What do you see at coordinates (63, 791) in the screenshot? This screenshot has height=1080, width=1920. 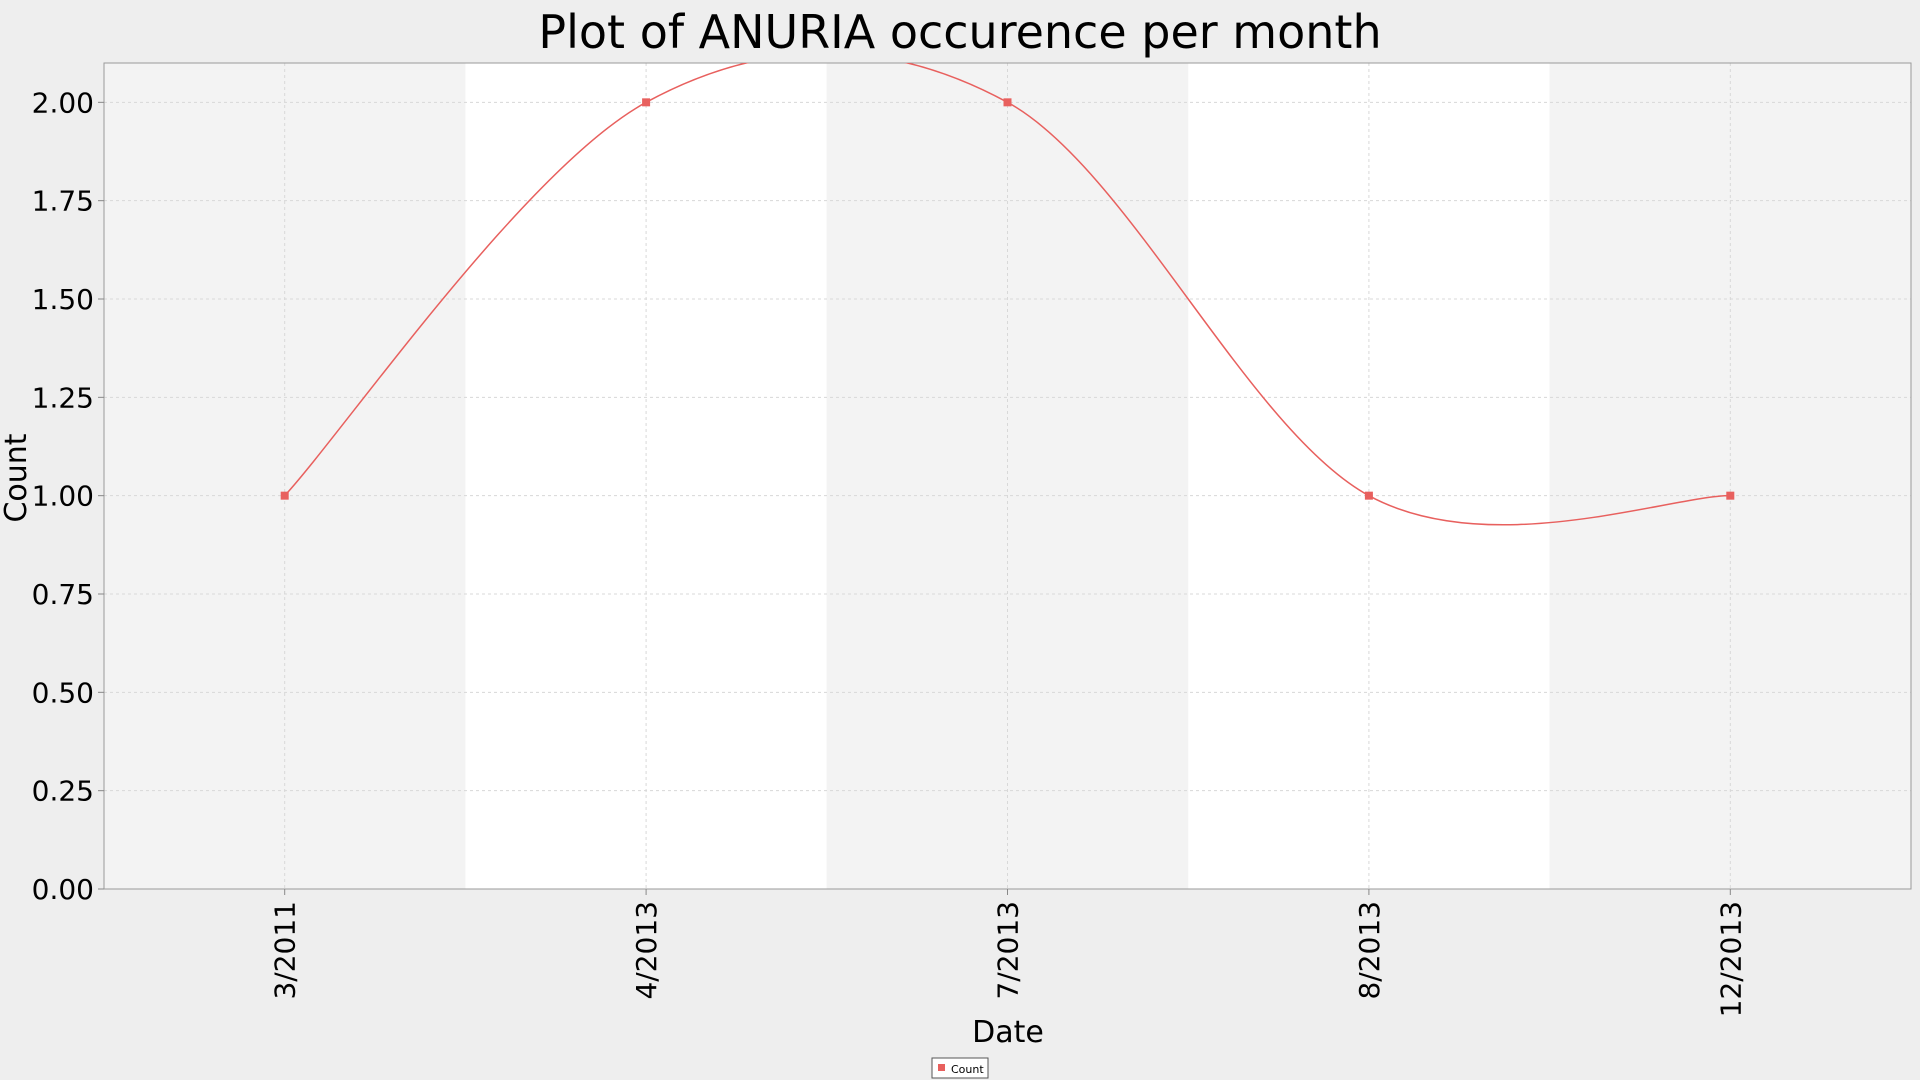 I see `y-tick-label: 0.25` at bounding box center [63, 791].